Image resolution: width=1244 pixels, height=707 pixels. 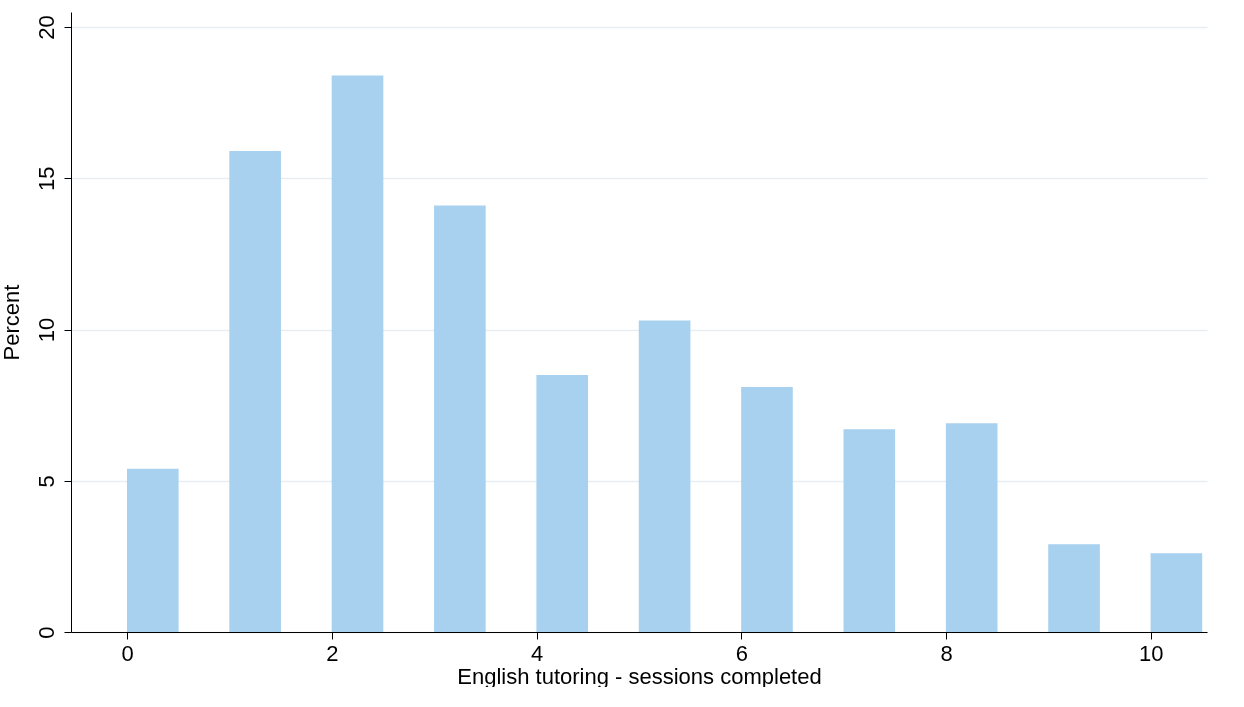 I want to click on x-tick-label: 2, so click(x=332, y=653).